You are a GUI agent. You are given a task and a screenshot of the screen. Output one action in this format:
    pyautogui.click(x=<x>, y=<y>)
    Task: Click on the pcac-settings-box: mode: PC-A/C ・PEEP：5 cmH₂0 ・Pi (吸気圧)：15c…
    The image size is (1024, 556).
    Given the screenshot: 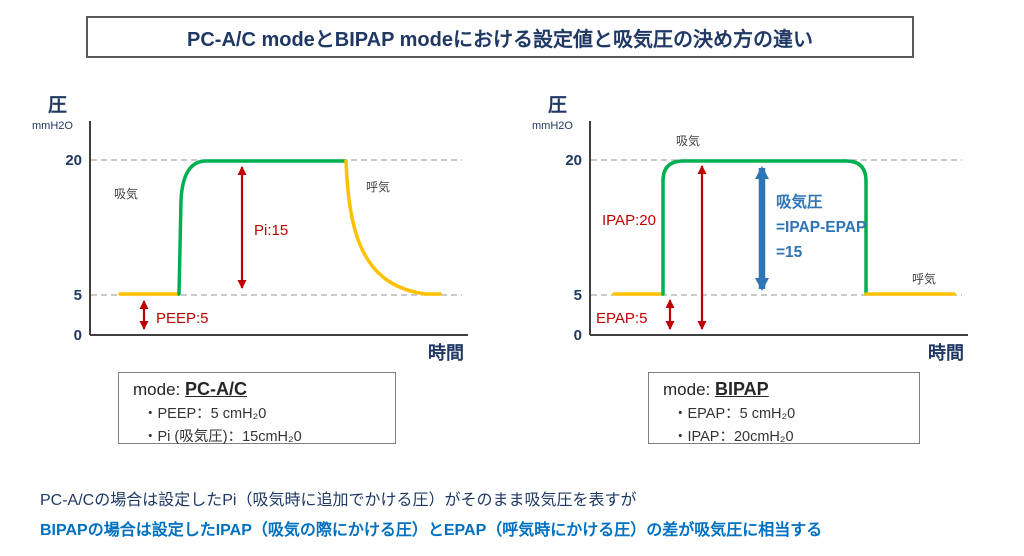 What is the action you would take?
    pyautogui.click(x=257, y=408)
    